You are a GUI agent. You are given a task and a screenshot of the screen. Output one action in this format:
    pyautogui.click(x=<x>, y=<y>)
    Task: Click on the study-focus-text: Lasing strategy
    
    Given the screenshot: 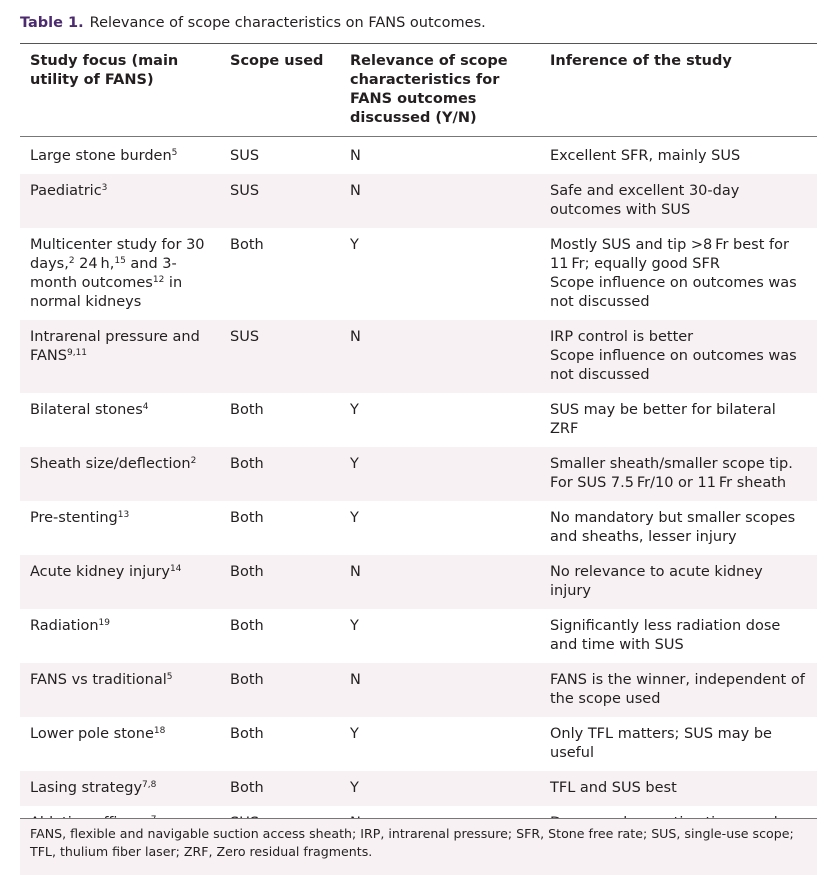 What is the action you would take?
    pyautogui.click(x=86, y=788)
    